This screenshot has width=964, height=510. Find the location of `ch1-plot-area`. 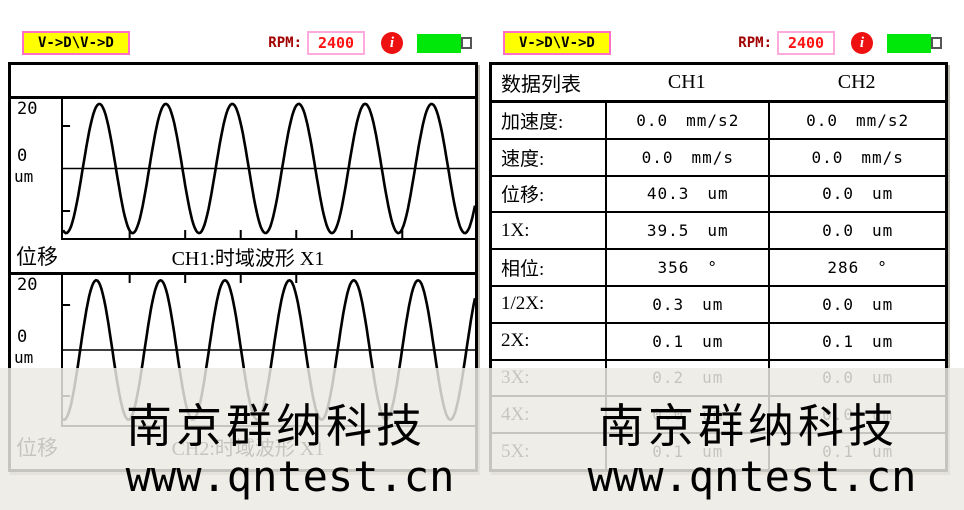

ch1-plot-area is located at coordinates (268, 169).